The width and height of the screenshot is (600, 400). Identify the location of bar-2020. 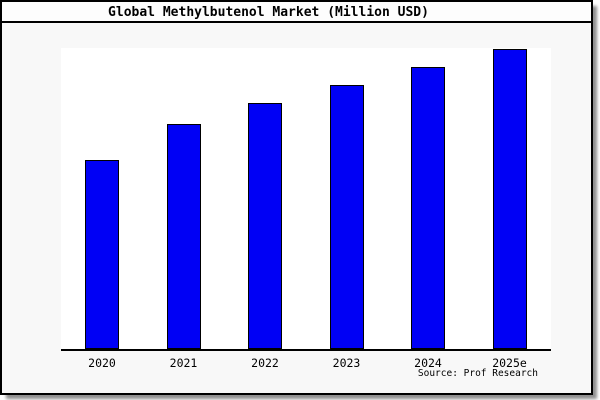
(102, 254).